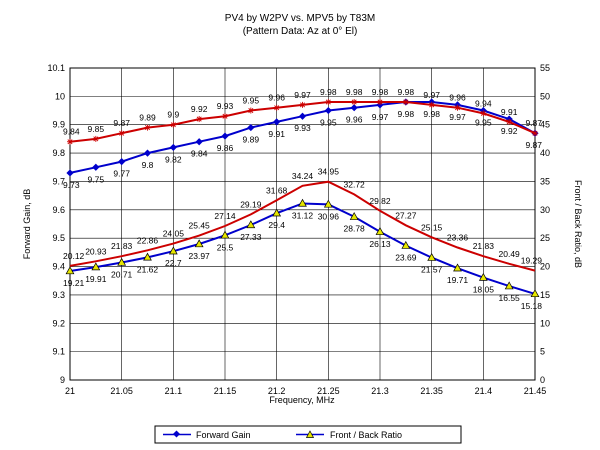  I want to click on data-label: 31.68, so click(277, 190).